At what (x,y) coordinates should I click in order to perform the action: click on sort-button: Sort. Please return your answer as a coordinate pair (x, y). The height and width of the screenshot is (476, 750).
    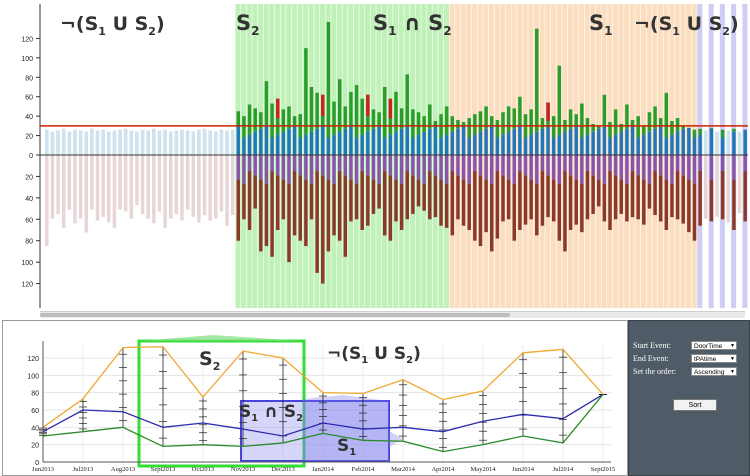
    Looking at the image, I should click on (695, 405).